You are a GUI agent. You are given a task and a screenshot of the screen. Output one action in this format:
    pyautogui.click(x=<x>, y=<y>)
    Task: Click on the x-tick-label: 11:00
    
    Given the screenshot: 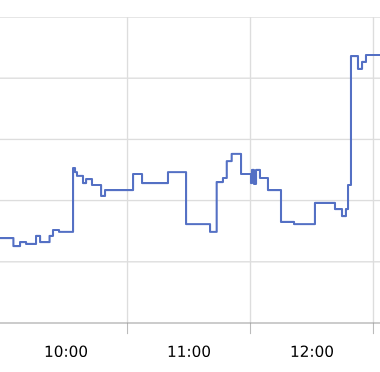 What is the action you would take?
    pyautogui.click(x=189, y=351)
    